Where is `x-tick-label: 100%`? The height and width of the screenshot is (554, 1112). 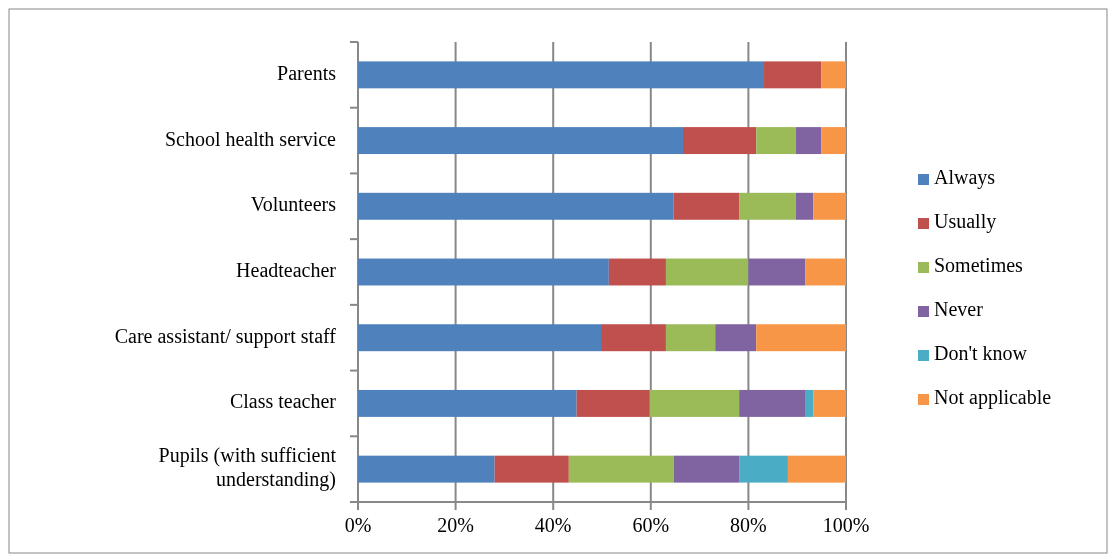
x-tick-label: 100% is located at coordinates (846, 525).